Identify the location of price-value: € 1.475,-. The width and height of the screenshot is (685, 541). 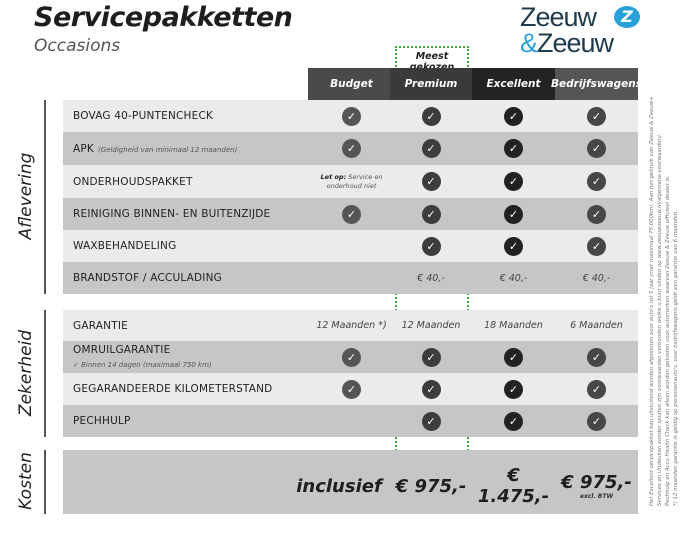
(513, 486).